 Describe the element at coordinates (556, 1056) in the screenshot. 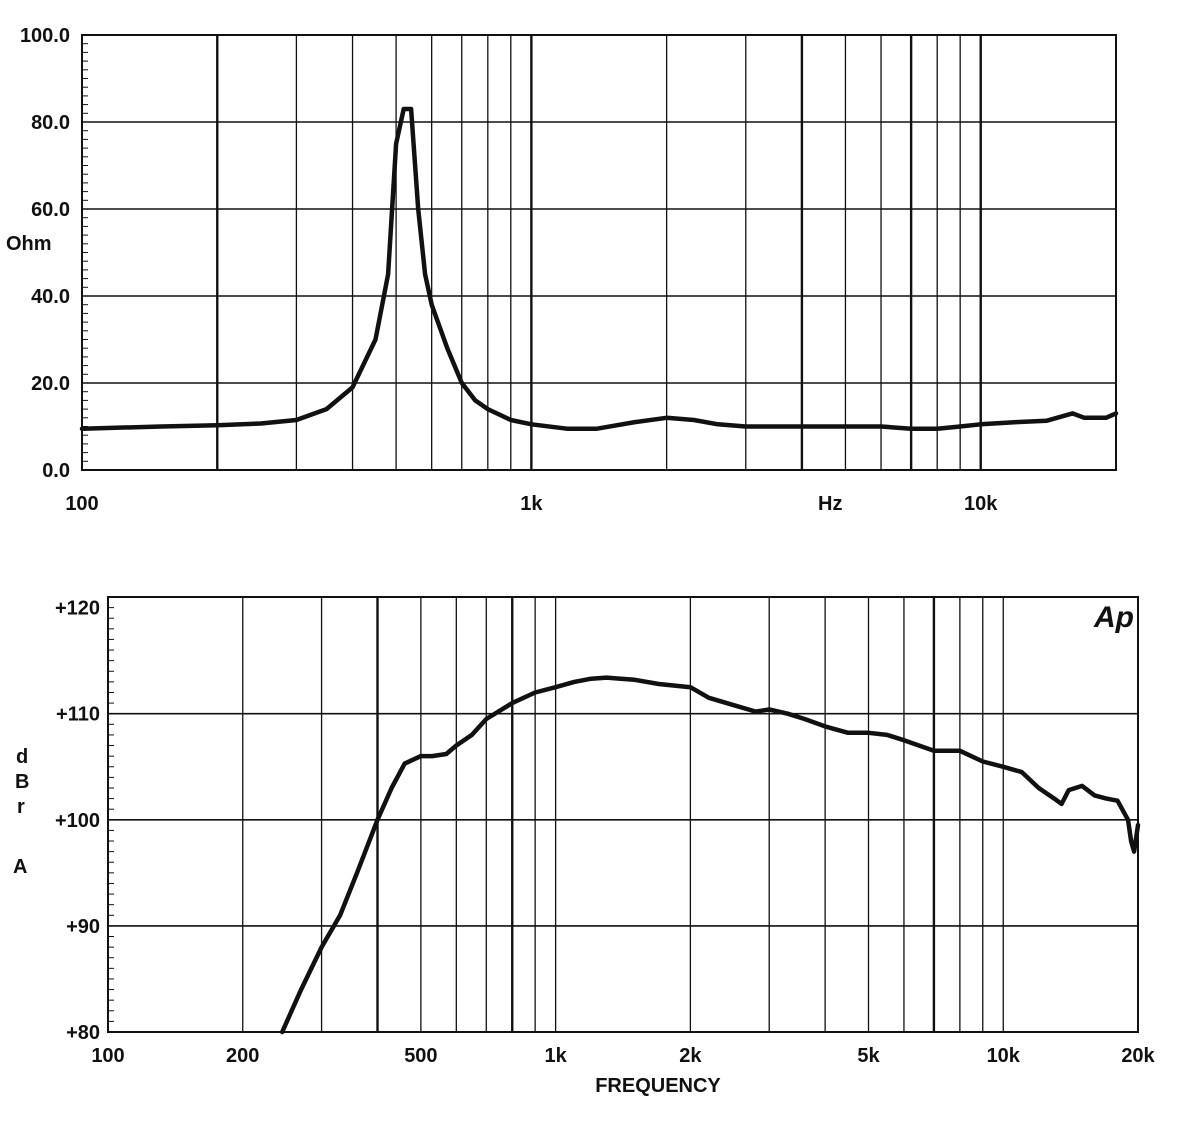

I see `spl-x-tick-label: 1k` at that location.